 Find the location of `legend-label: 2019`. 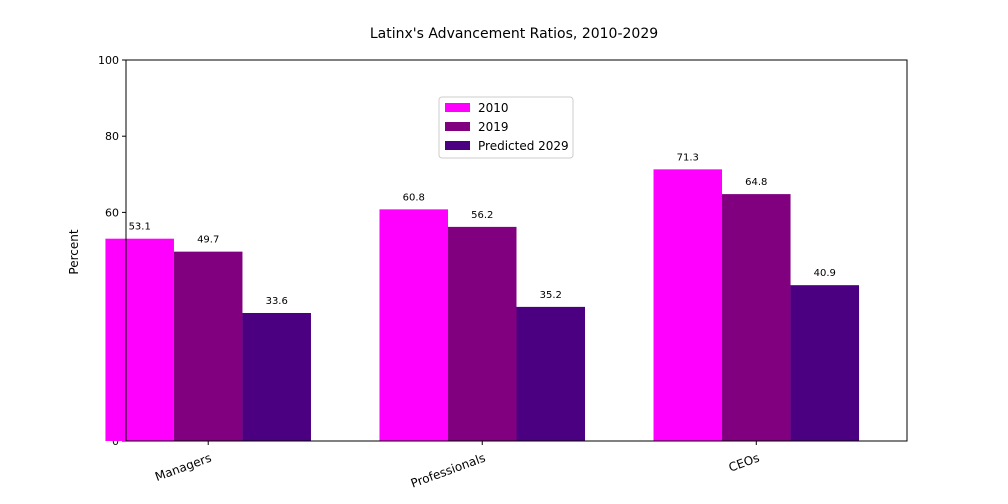

legend-label: 2019 is located at coordinates (493, 127).